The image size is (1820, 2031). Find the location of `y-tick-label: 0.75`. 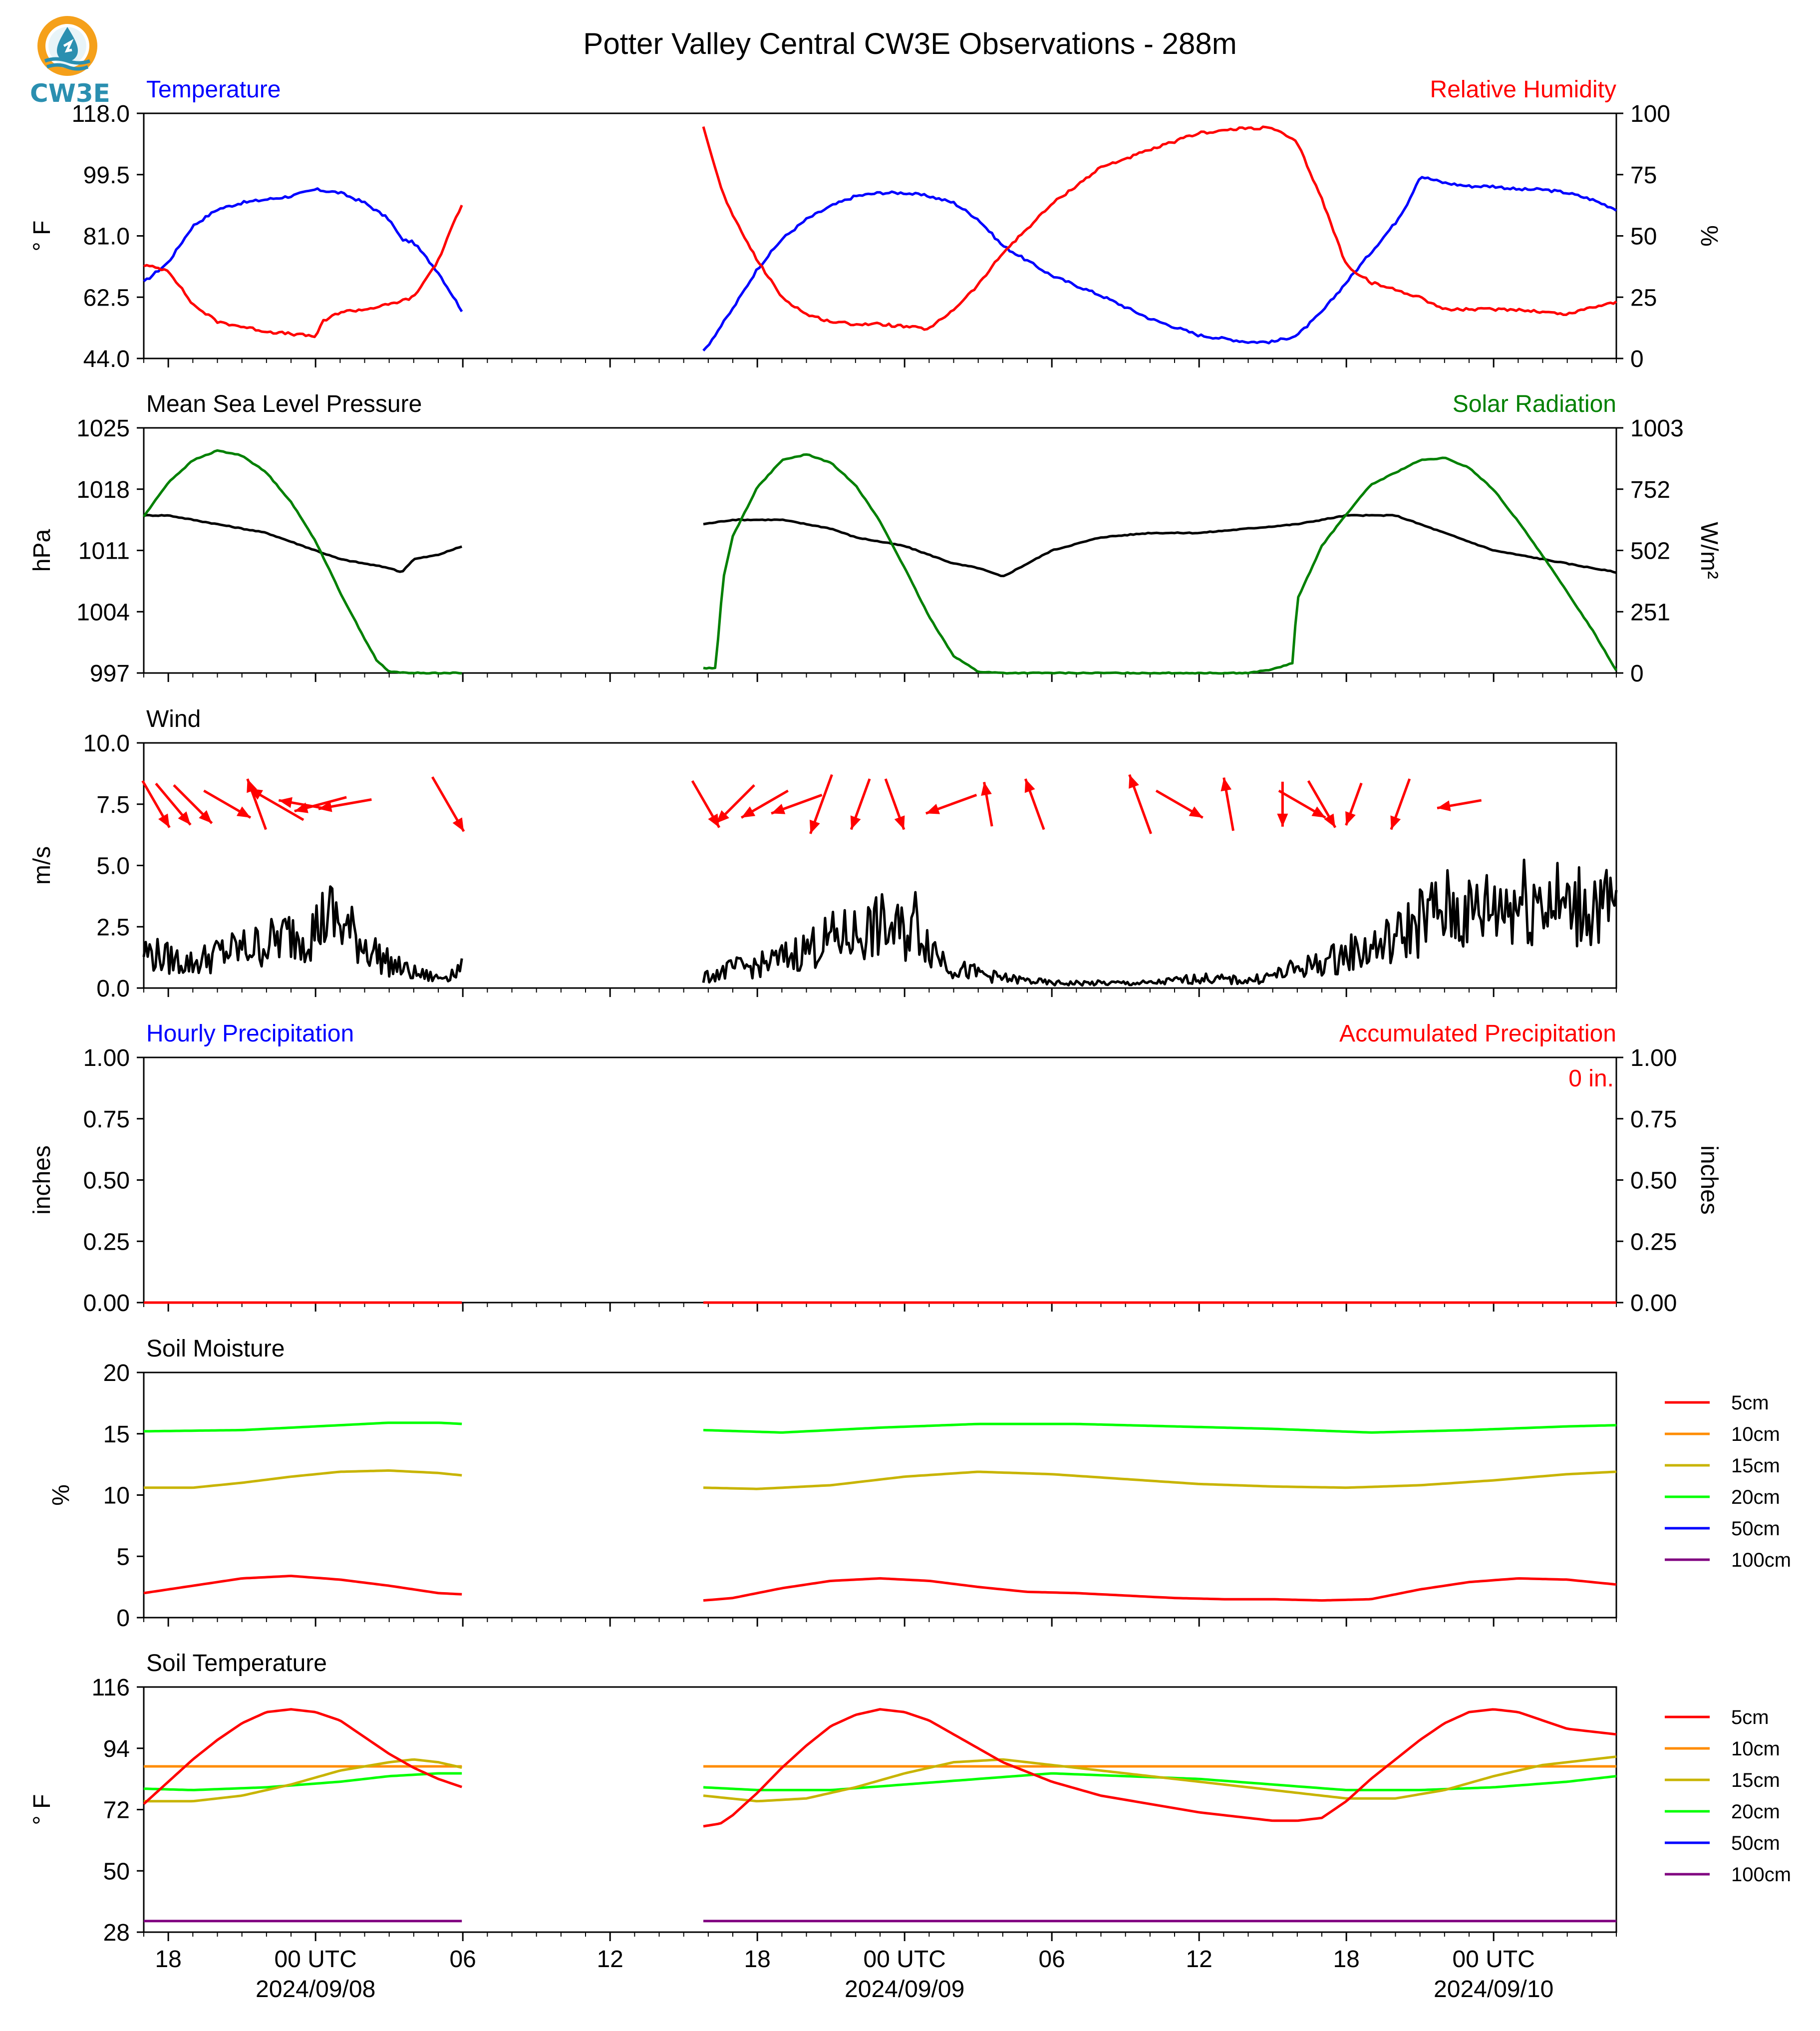

y-tick-label: 0.75 is located at coordinates (106, 1120).